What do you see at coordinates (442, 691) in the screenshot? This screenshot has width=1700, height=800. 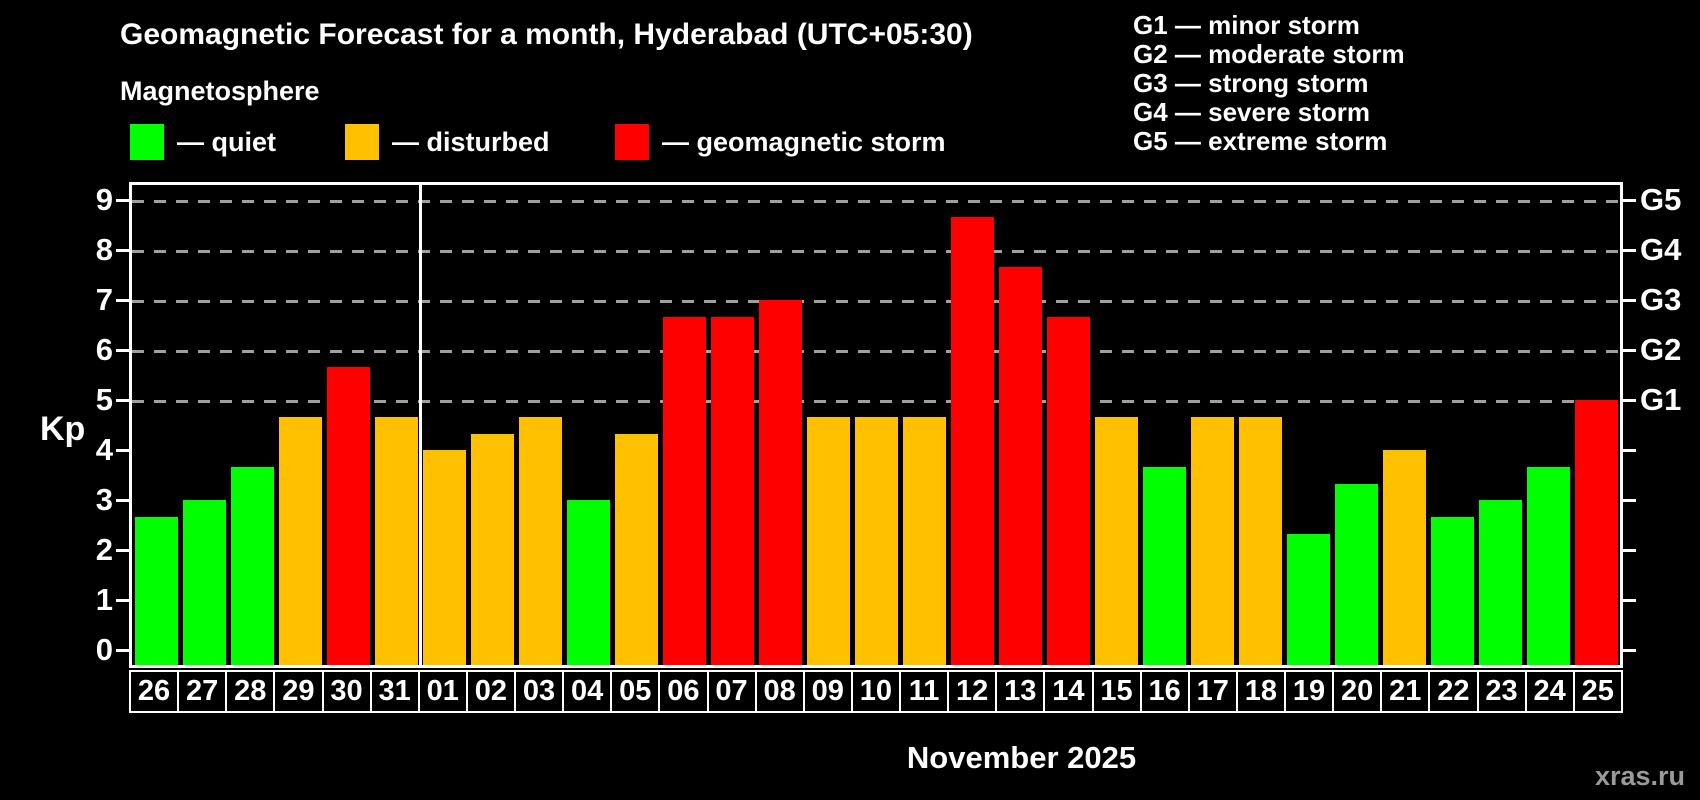 I see `date-cell-01: 01` at bounding box center [442, 691].